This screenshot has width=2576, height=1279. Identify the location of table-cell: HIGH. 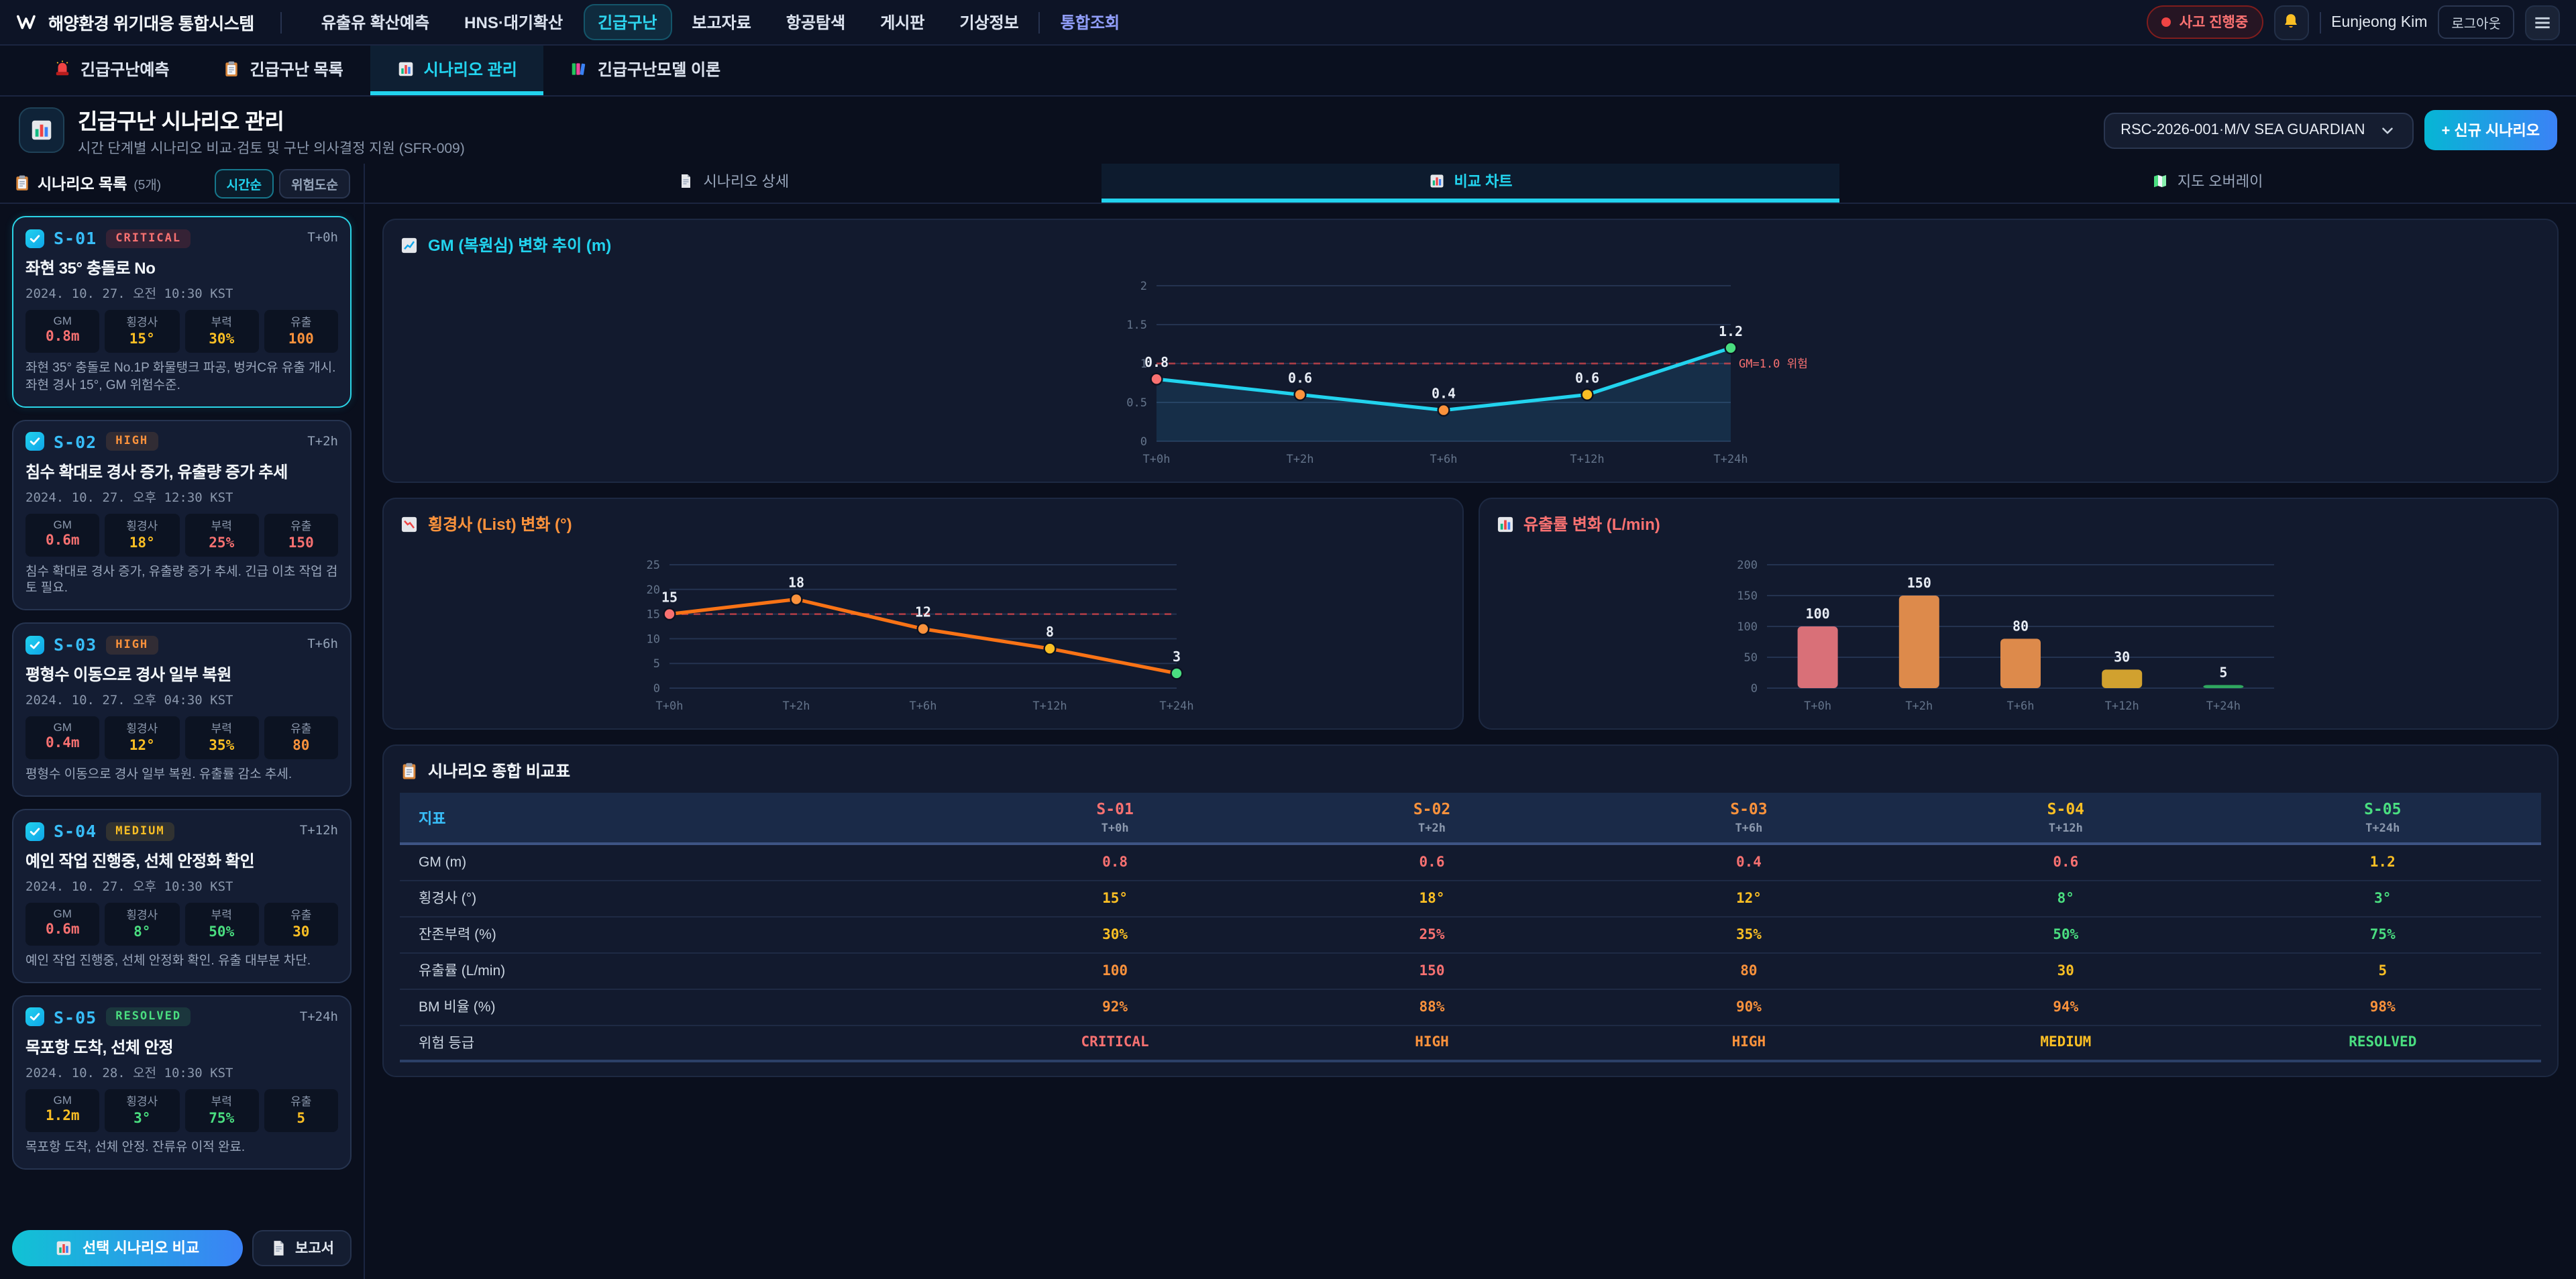
(1432, 1043).